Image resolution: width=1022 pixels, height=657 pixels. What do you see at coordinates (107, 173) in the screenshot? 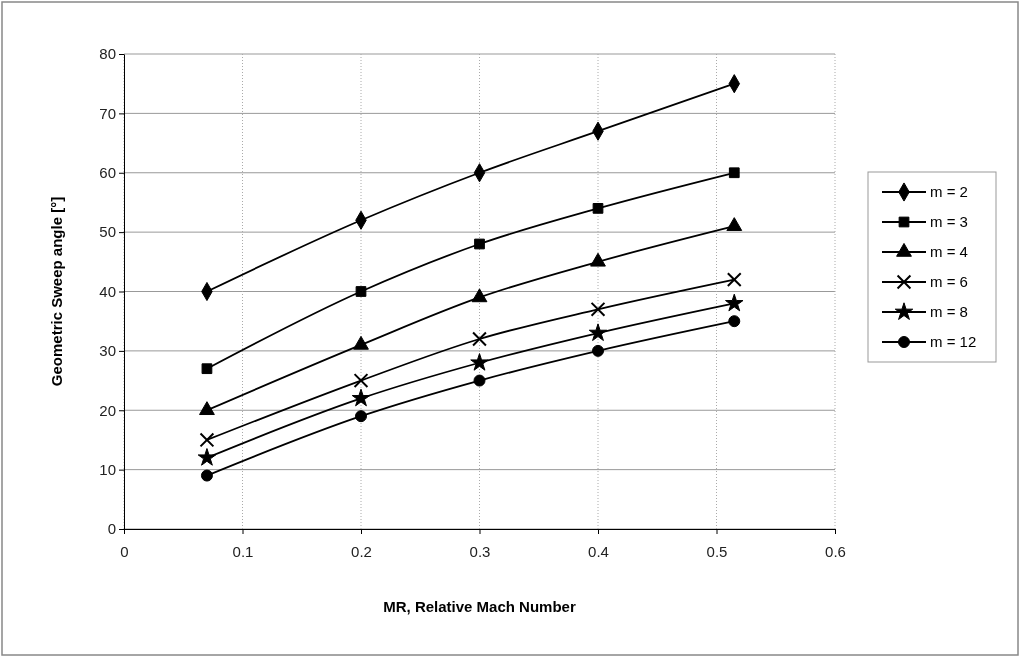
I see `y-tick-label: 60` at bounding box center [107, 173].